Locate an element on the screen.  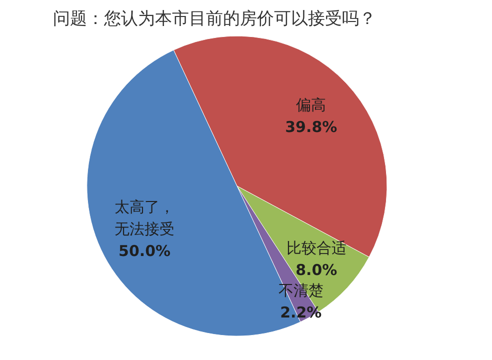
data-label: 8.0% is located at coordinates (317, 270).